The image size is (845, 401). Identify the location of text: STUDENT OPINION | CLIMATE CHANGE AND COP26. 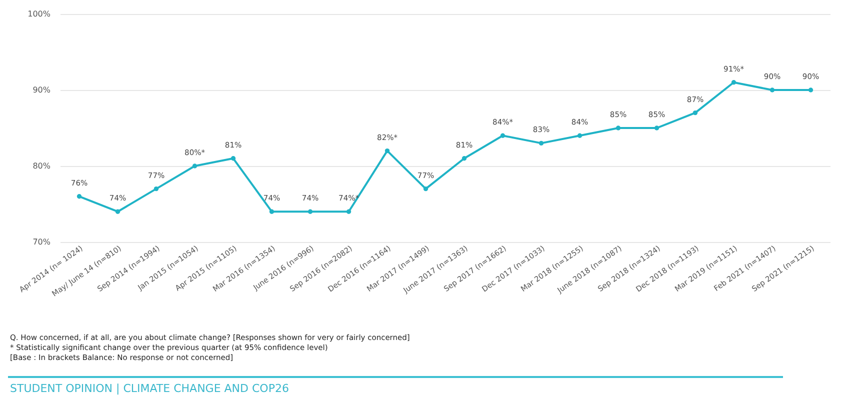
(149, 388).